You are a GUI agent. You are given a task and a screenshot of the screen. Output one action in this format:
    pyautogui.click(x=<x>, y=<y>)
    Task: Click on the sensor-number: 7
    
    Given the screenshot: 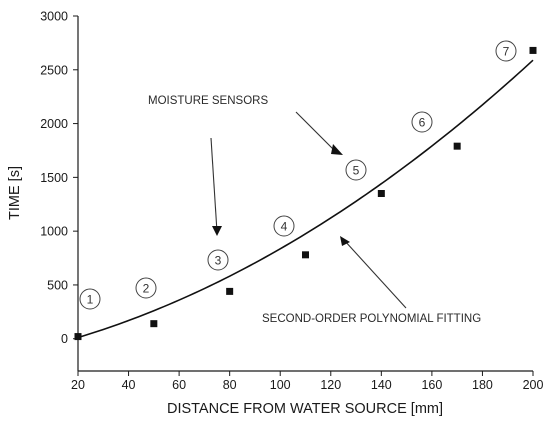 What is the action you would take?
    pyautogui.click(x=506, y=51)
    